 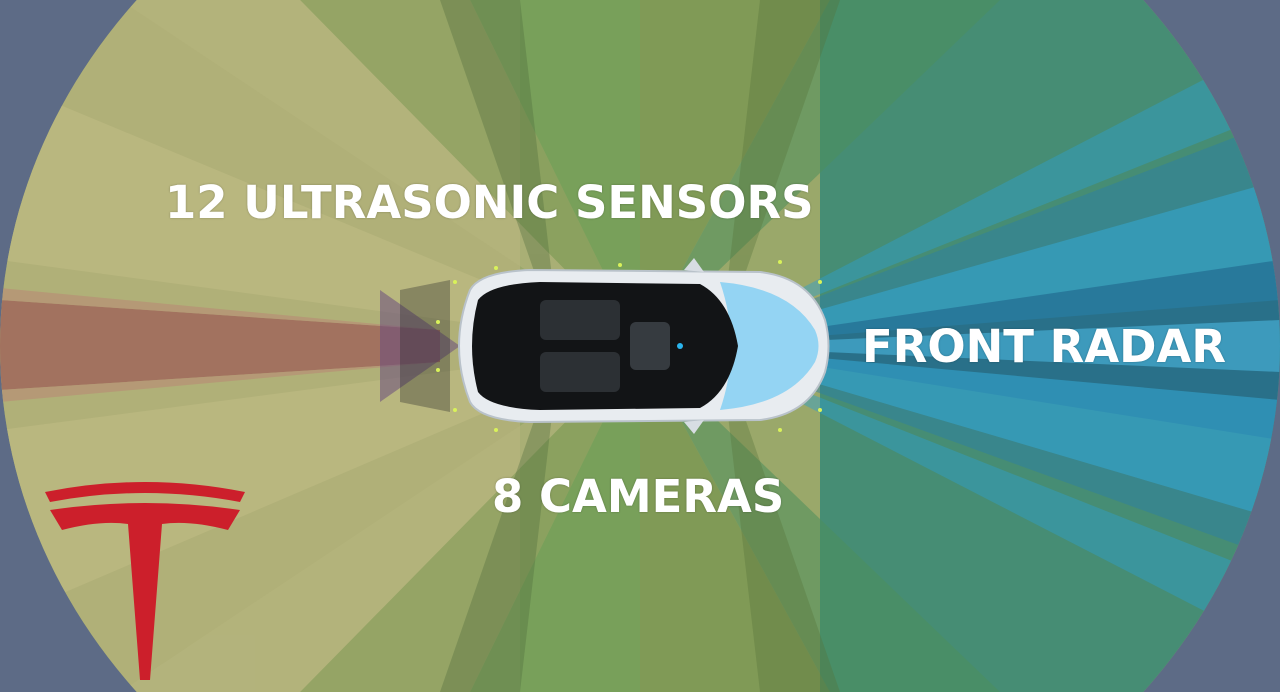 I want to click on ultrasonic-sensors-label: 12 ULTRASONIC SENSORS, so click(x=489, y=202).